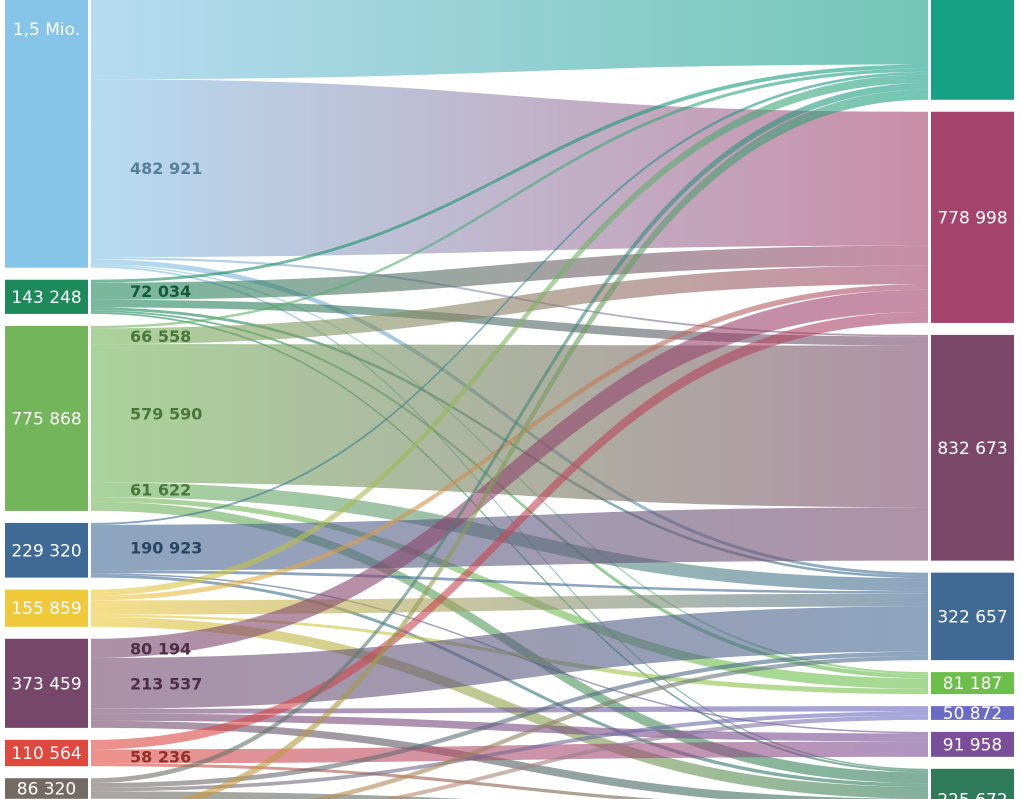 The width and height of the screenshot is (1022, 799). I want to click on flow-s_blue-t_plum, so click(509, 297).